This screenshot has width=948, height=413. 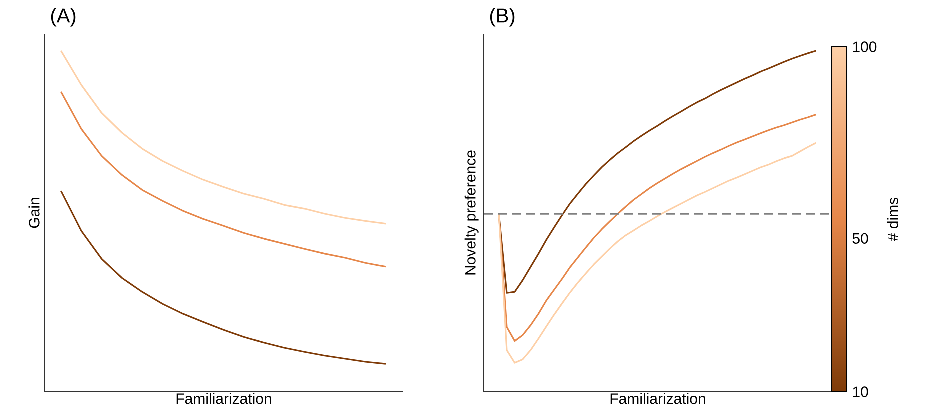 I want to click on color-bar-title: # dims, so click(x=892, y=220).